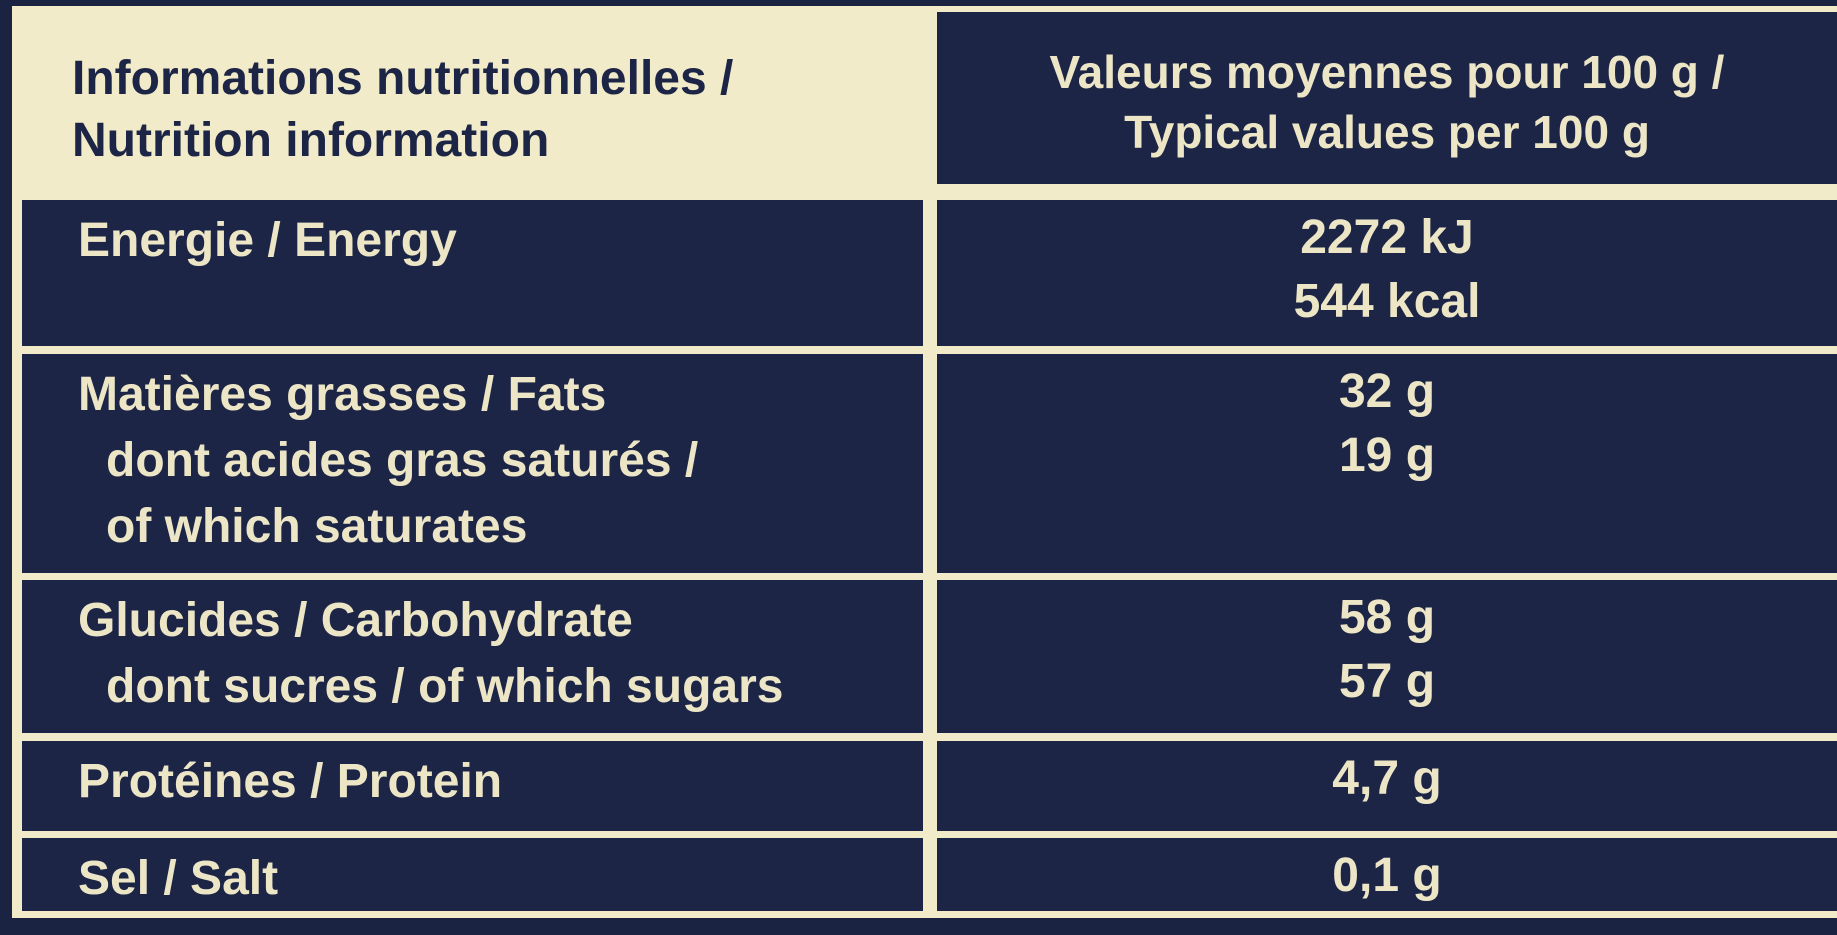 This screenshot has width=1837, height=935. I want to click on row-value: 57 g, so click(1387, 681).